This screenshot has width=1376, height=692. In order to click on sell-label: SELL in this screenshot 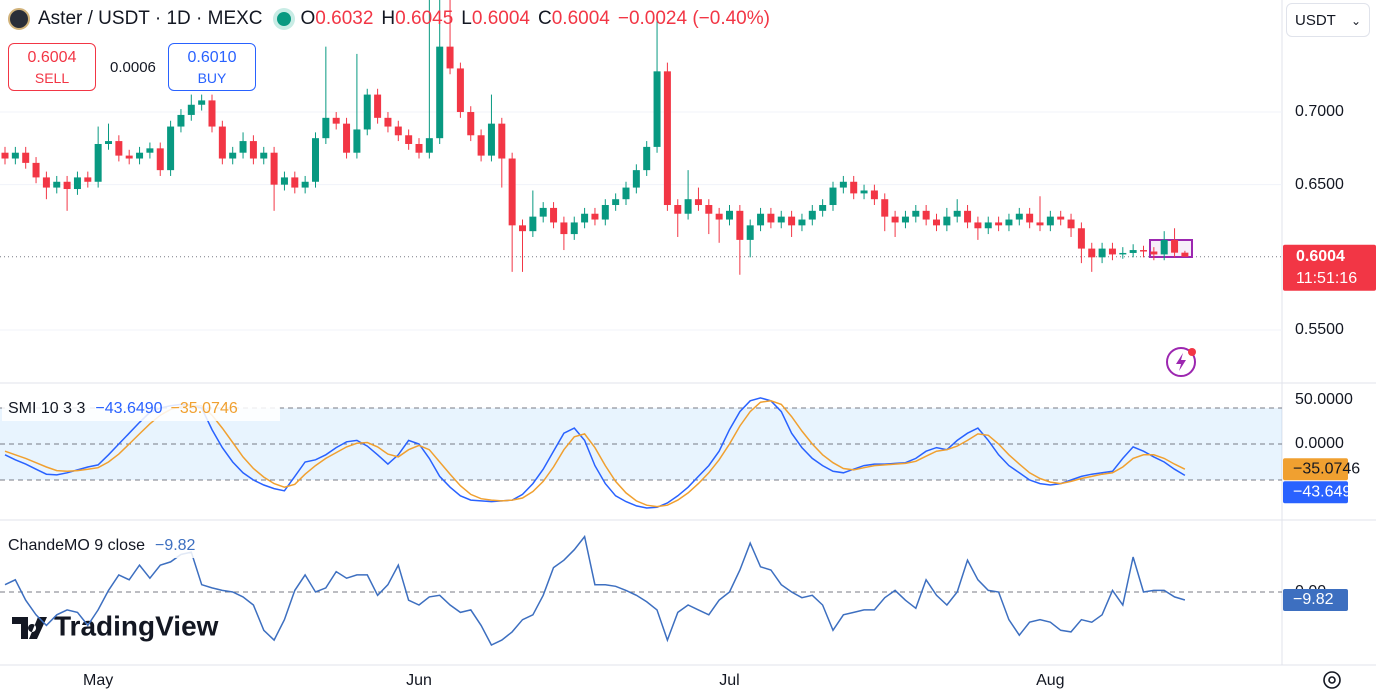, I will do `click(52, 78)`.